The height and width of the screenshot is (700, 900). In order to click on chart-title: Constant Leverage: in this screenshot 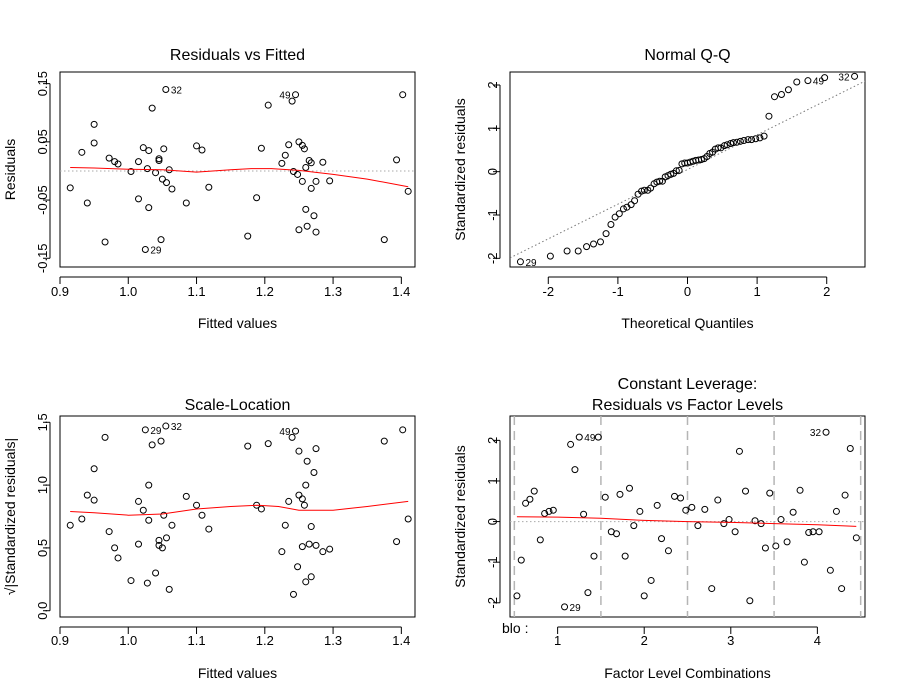, I will do `click(688, 384)`.